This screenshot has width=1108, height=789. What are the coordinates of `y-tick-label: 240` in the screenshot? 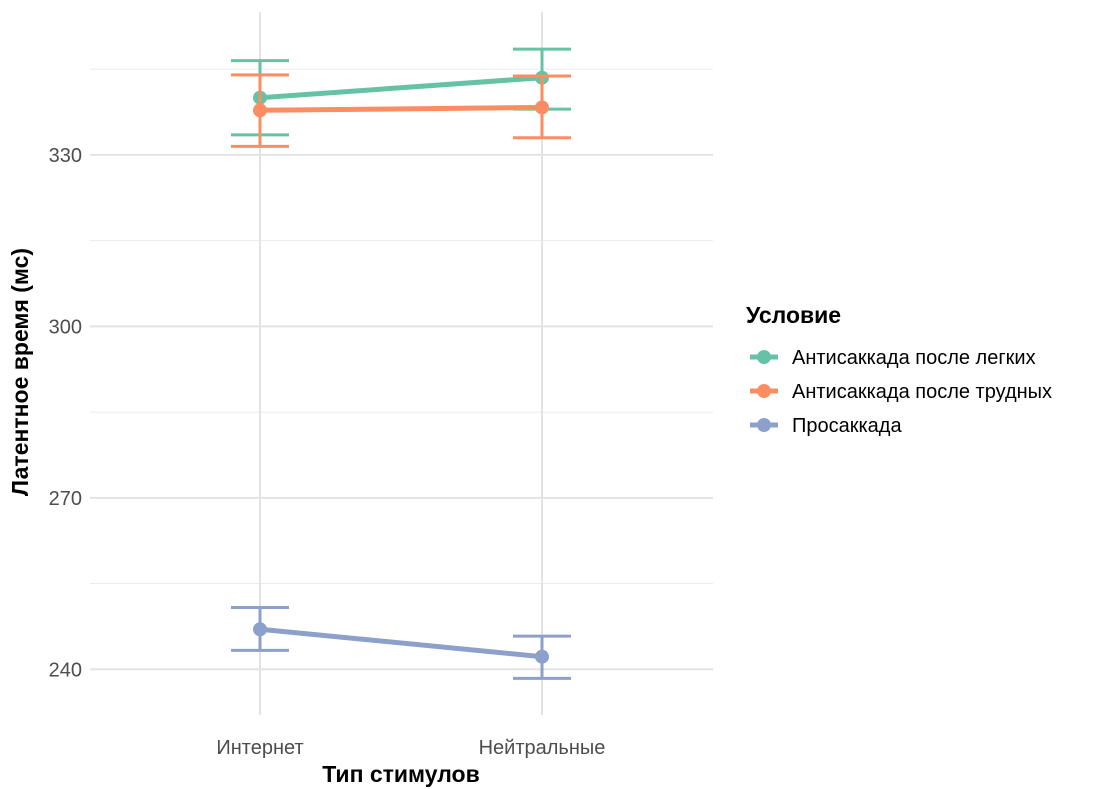 It's located at (65, 670).